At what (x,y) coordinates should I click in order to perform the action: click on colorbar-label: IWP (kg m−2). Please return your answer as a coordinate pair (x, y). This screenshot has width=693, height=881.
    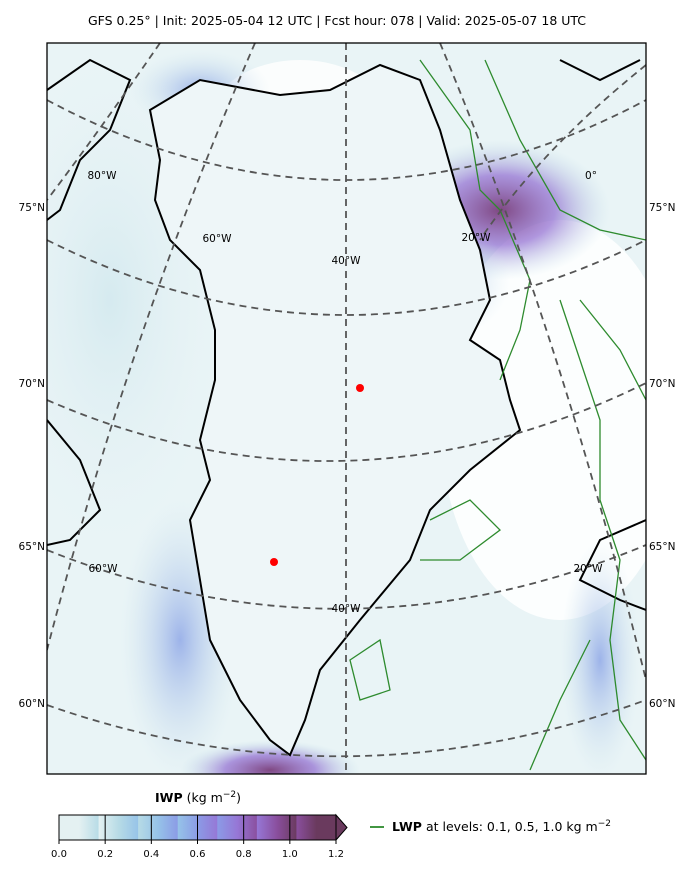
    Looking at the image, I should click on (198, 797).